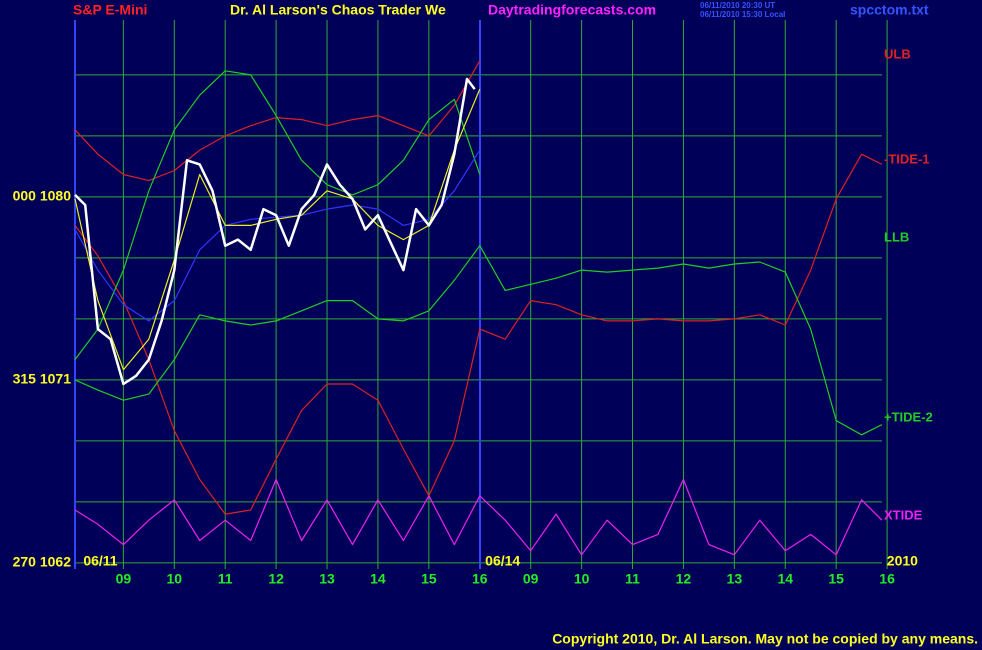 The height and width of the screenshot is (650, 982). Describe the element at coordinates (742, 14) in the screenshot. I see `time-local: 06/11/2010 15:30 Local` at that location.